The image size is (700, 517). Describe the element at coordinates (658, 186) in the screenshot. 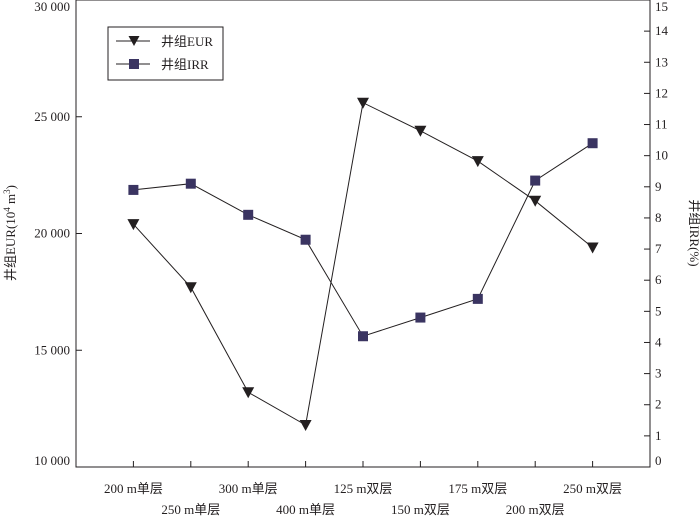

I see `y-right-tick-label: 9` at that location.